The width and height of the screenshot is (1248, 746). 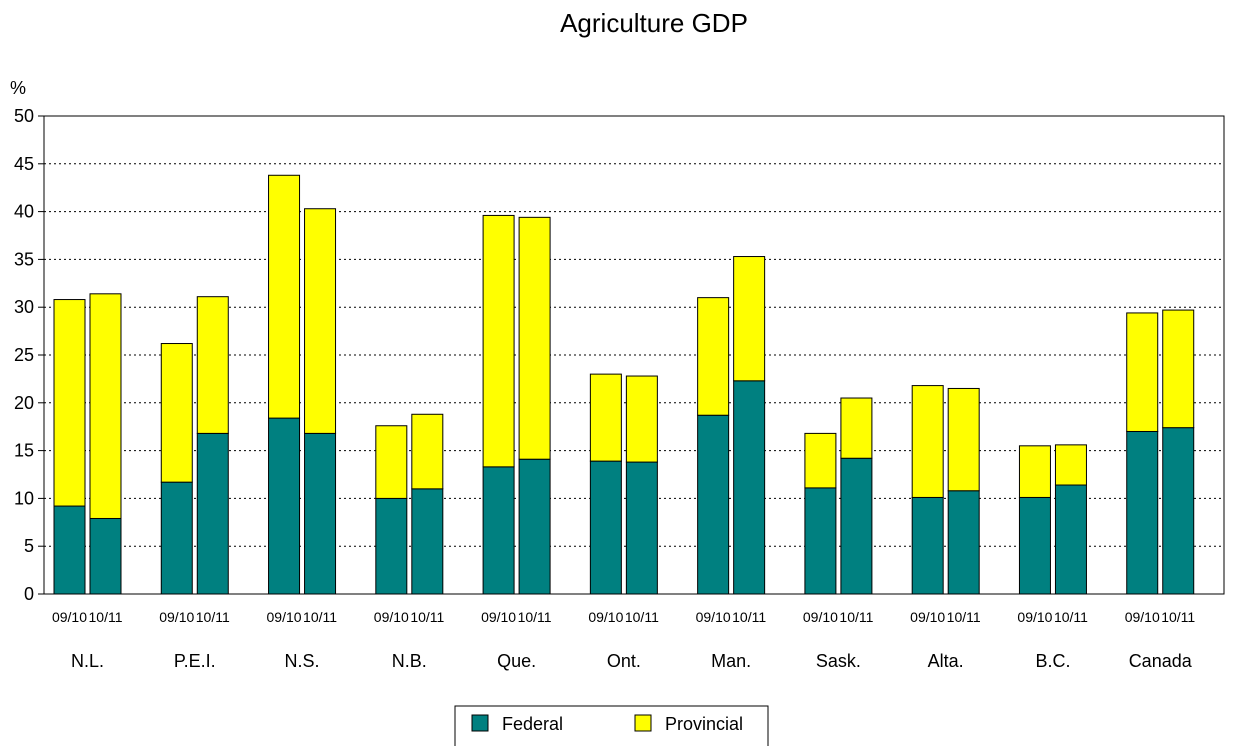 I want to click on y-tick-label: 25, so click(x=24, y=355).